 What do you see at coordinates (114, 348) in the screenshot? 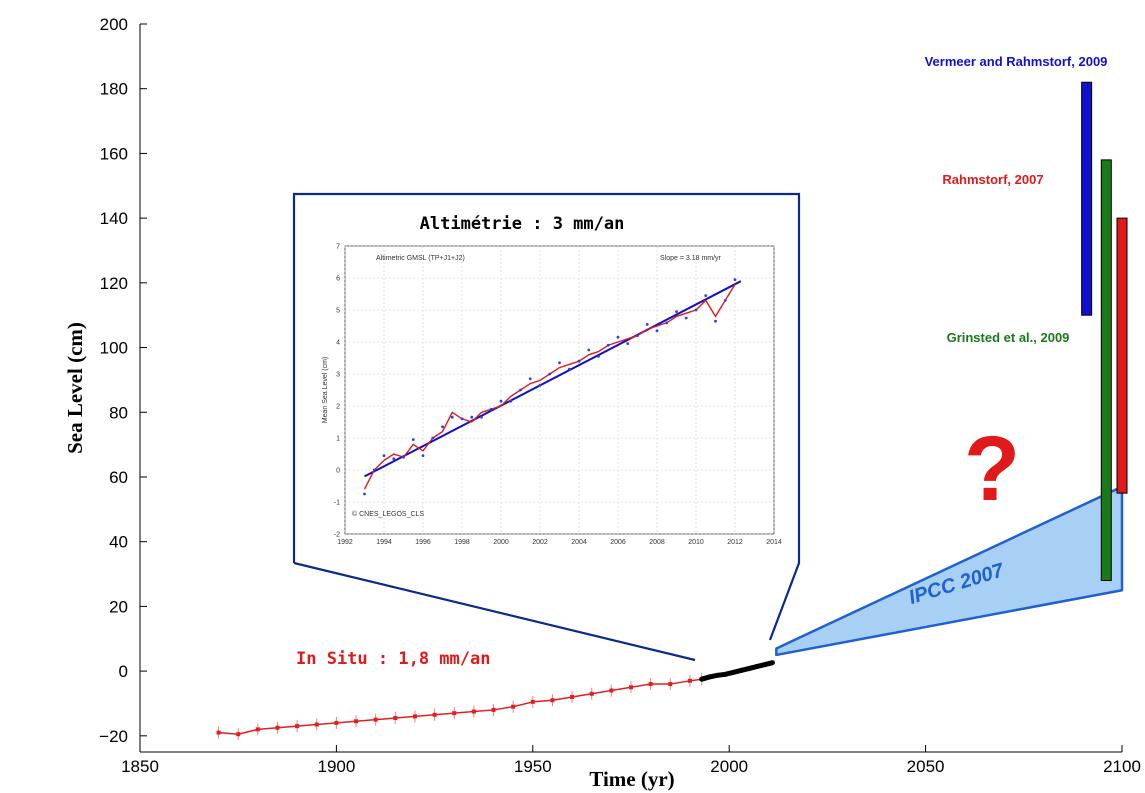
I see `y-tick-label: 100` at bounding box center [114, 348].